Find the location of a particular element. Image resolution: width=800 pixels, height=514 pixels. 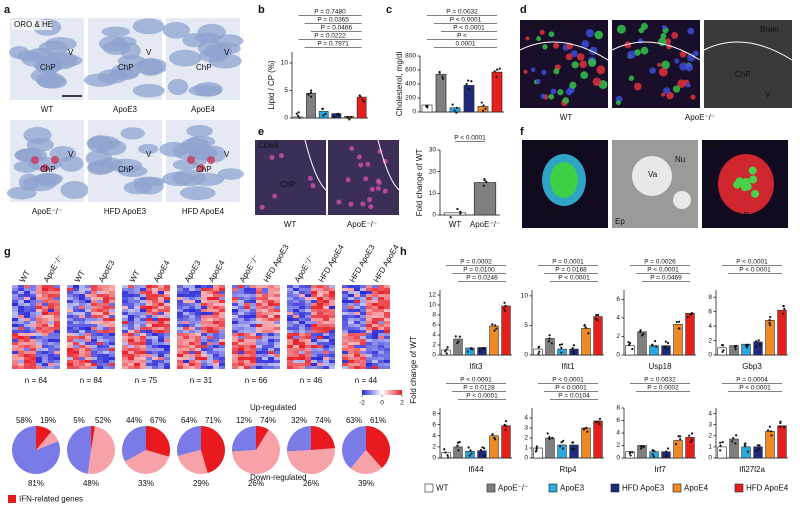

p-value: P = 0.0168 is located at coordinates (571, 270).